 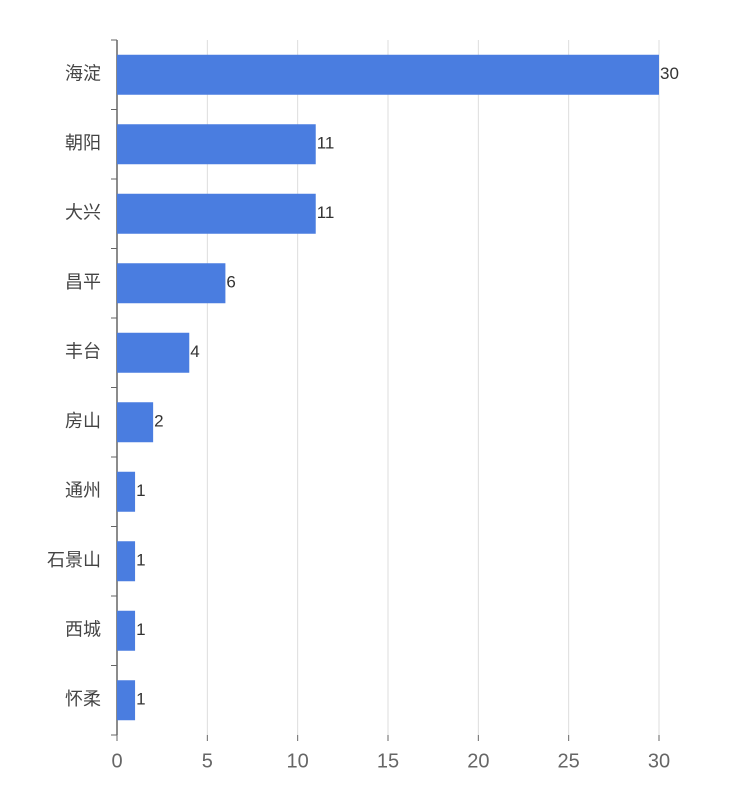 What do you see at coordinates (669, 73) in the screenshot?
I see `value-label: 30` at bounding box center [669, 73].